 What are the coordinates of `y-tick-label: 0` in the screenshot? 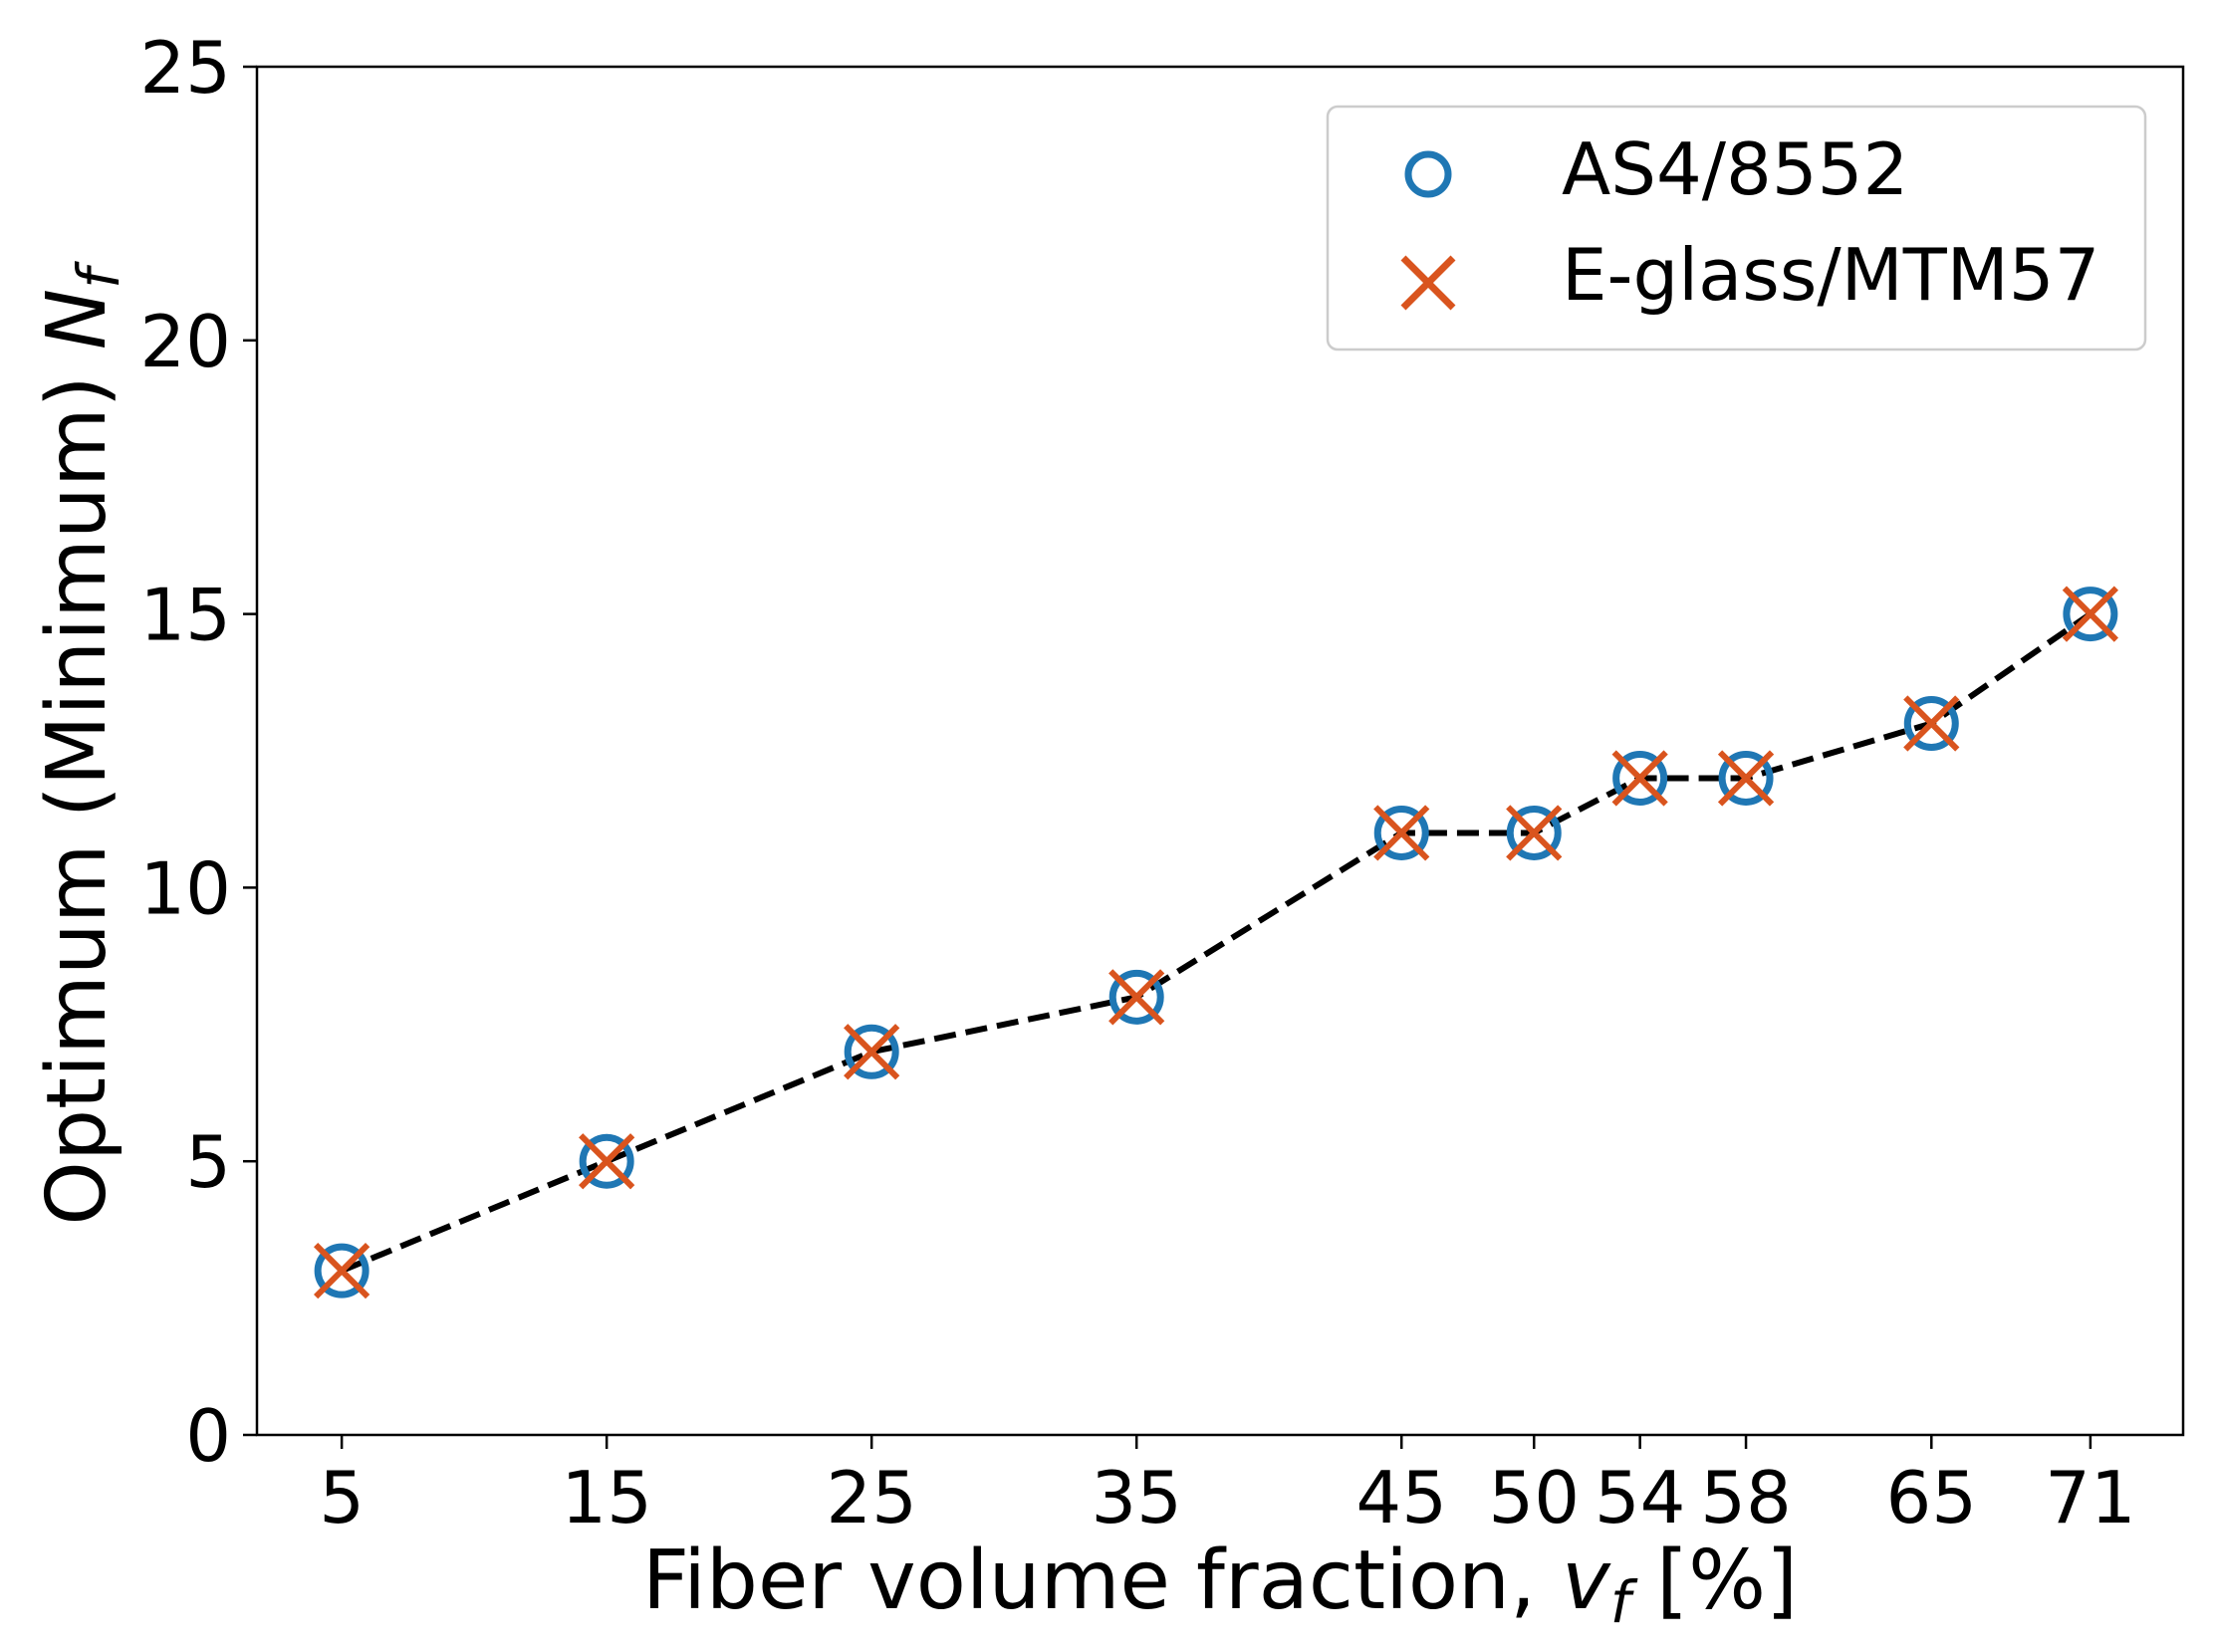 It's located at (208, 1436).